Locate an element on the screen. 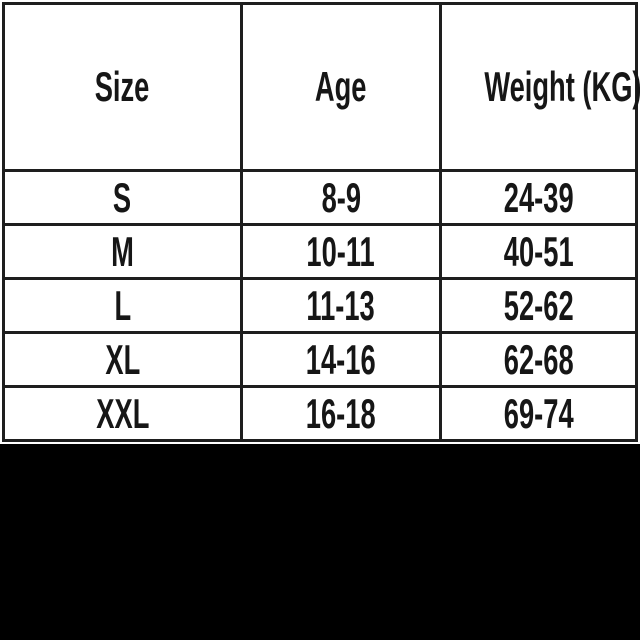 This screenshot has height=640, width=640. cell-weight-xxl: 69-74 is located at coordinates (538, 413).